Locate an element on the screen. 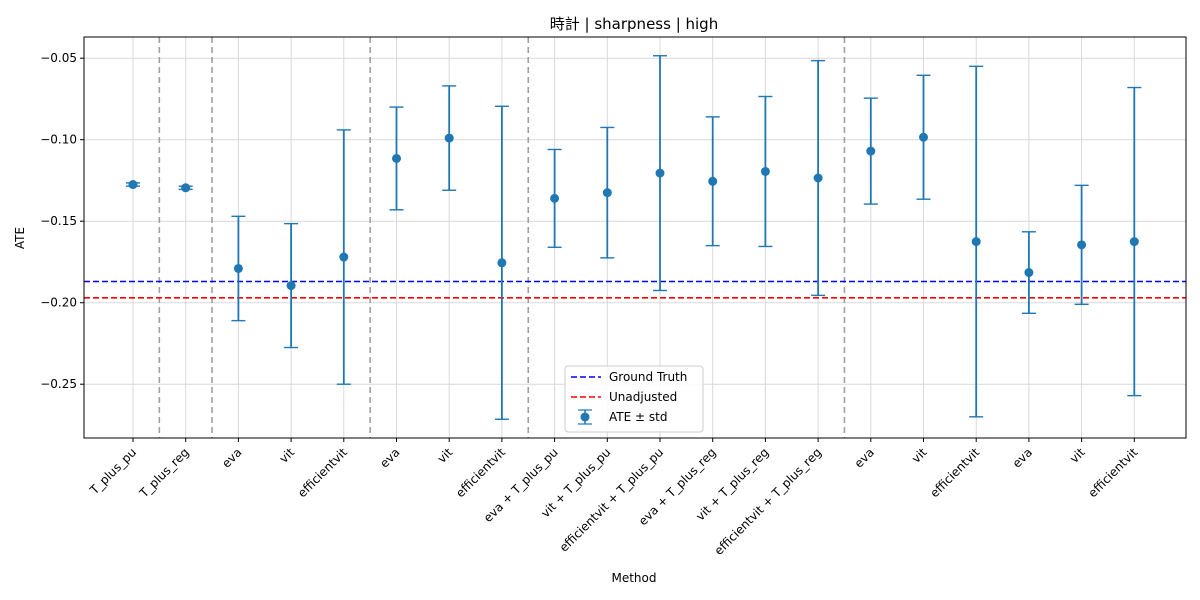 Image resolution: width=1200 pixels, height=600 pixels. y-tick-label: −0.20 is located at coordinates (58, 303).